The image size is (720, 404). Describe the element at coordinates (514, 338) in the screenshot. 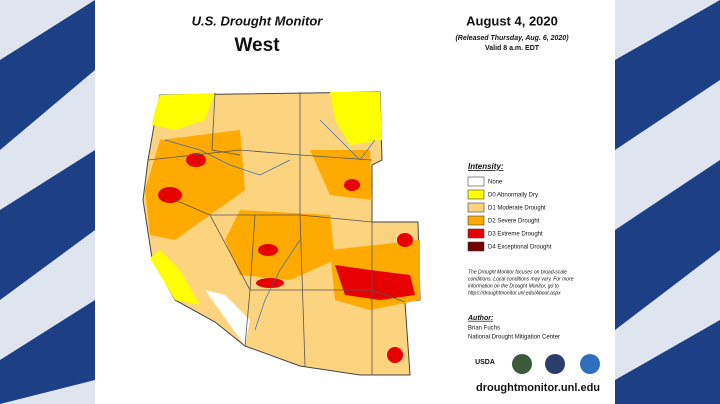

I see `author-org: National Drought Mitigation Center` at that location.